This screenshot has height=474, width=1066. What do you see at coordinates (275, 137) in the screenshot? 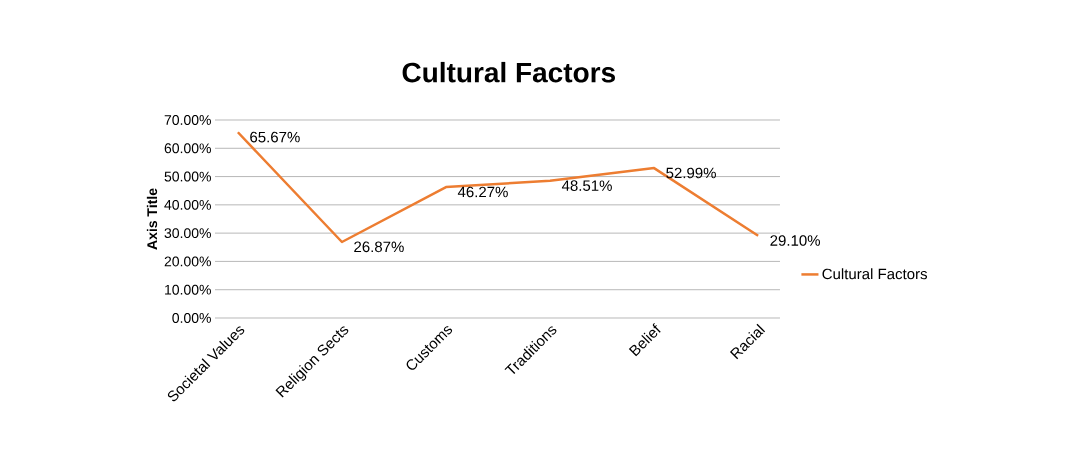
I see `data-label: 65.67%` at bounding box center [275, 137].